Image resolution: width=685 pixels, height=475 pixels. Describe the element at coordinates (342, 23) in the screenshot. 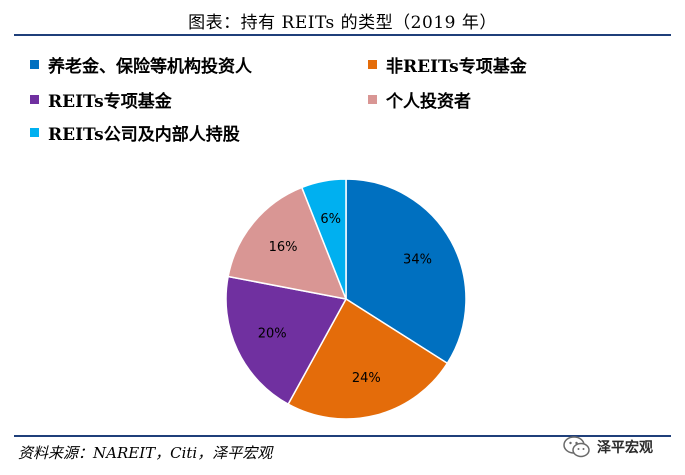

I see `chart-title: 图表：持有 REITs 的类型（2019 年）` at that location.